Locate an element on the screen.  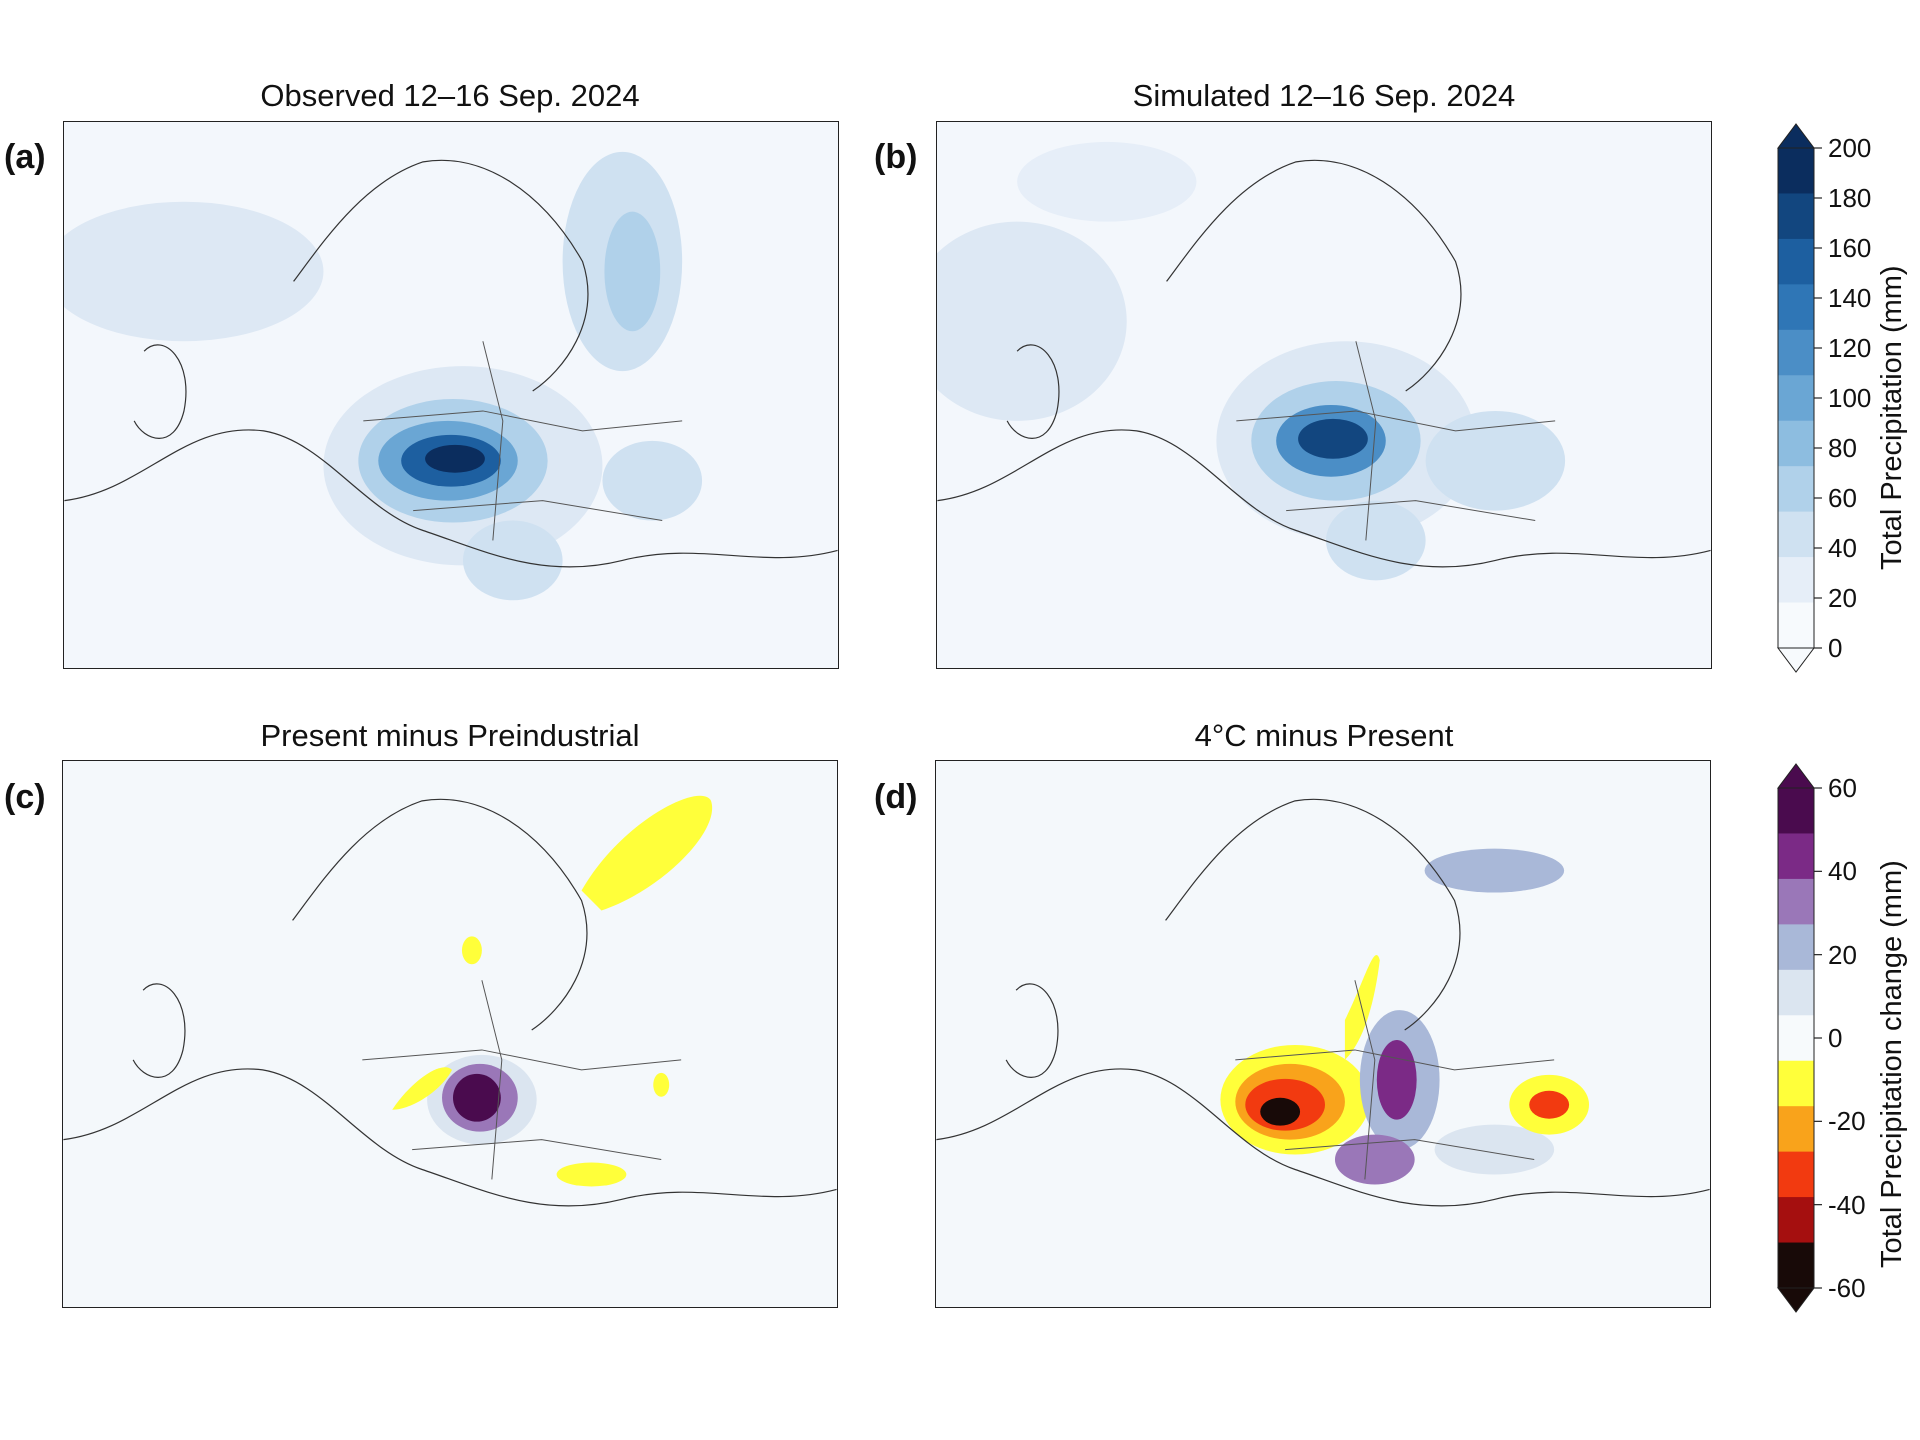
colorbar-top-tick-label: 20 is located at coordinates (1842, 598).